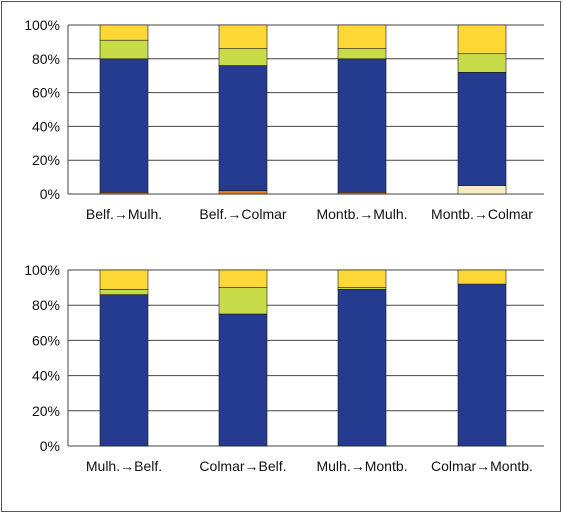 Image resolution: width=562 pixels, height=513 pixels. Describe the element at coordinates (124, 466) in the screenshot. I see `x-category-label: Mulh.→Belf.` at that location.